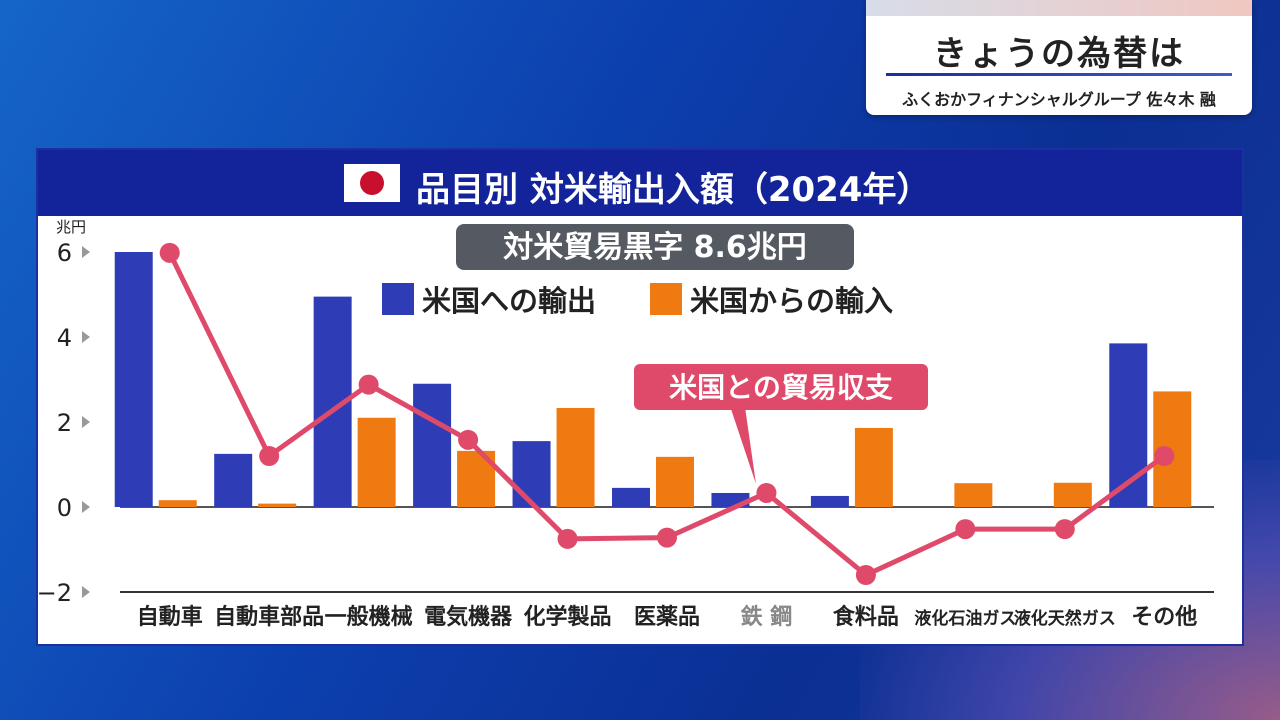 The height and width of the screenshot is (720, 1280). I want to click on x-tick-label: 鉄 鋼, so click(767, 617).